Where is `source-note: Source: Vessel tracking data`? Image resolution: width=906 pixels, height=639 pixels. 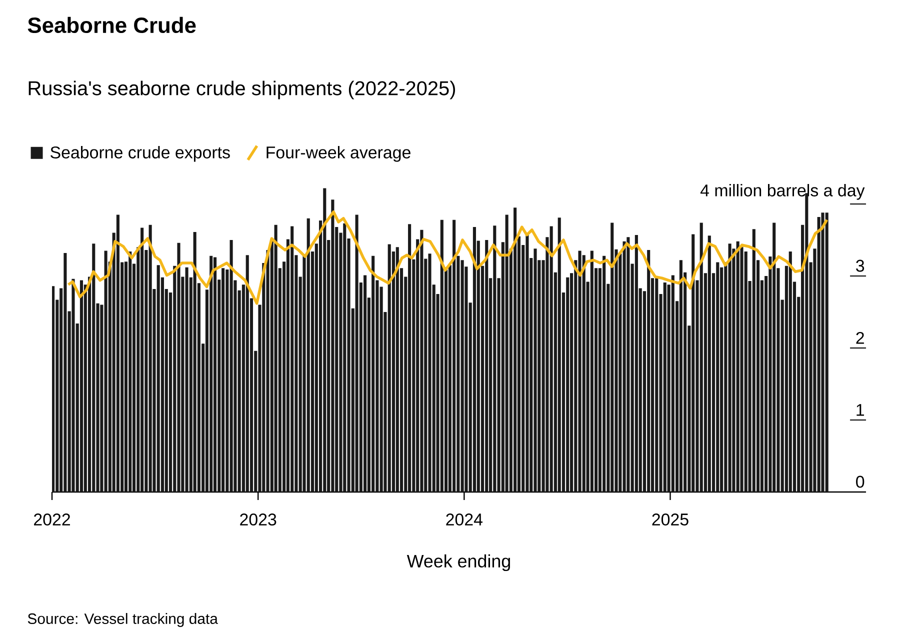
source-note: Source: Vessel tracking data is located at coordinates (123, 620).